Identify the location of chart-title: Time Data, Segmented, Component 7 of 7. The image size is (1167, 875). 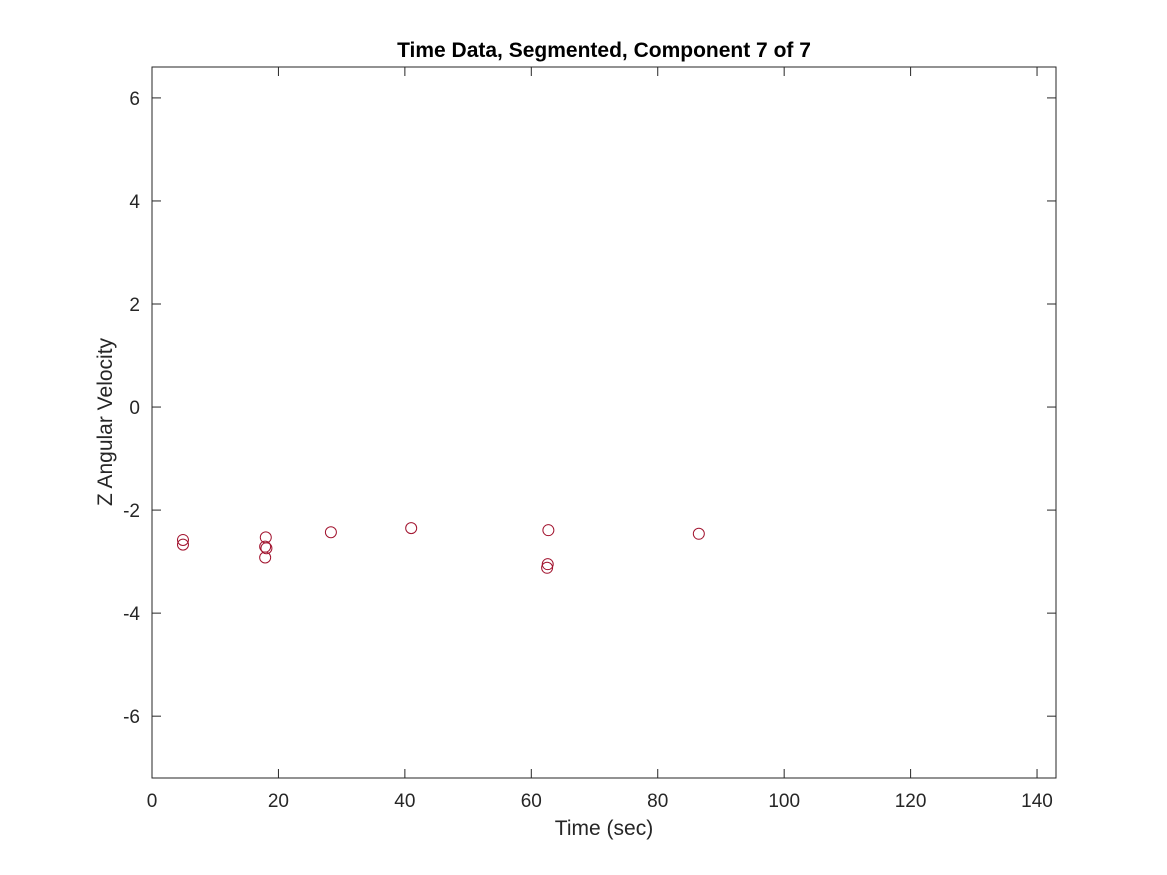
(604, 50).